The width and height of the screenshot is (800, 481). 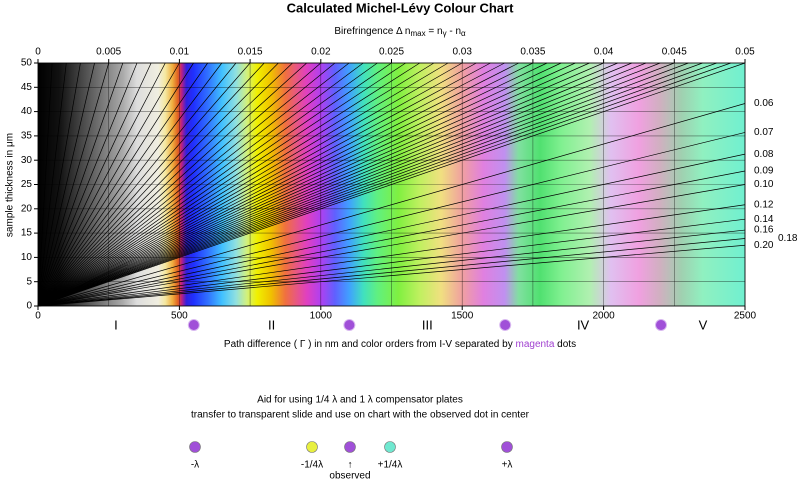 I want to click on label-part: Birefringence Δ n, so click(x=372, y=31).